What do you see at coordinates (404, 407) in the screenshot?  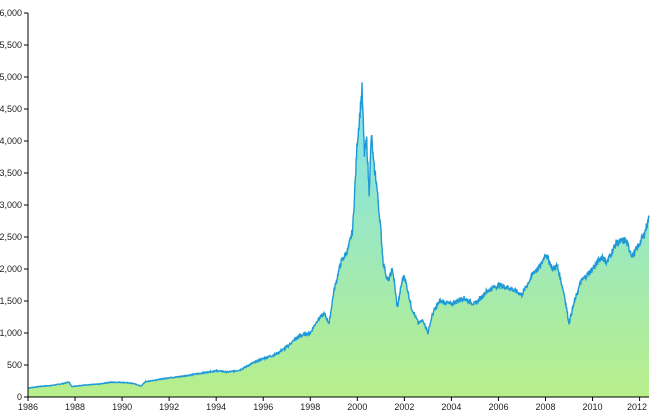 I see `x-tick-label: 2002` at bounding box center [404, 407].